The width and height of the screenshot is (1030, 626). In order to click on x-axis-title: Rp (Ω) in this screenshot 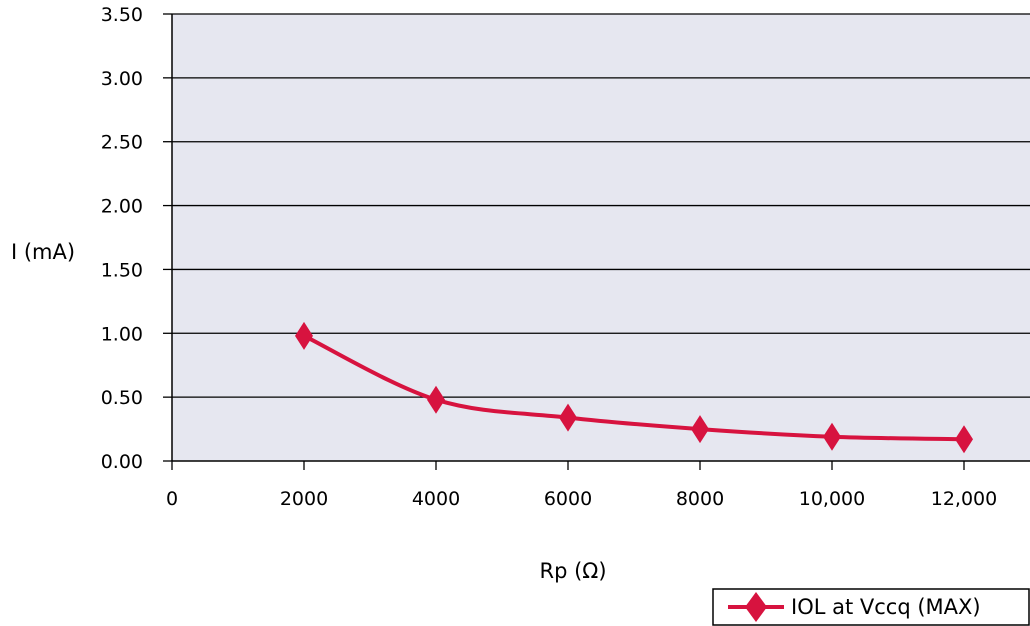, I will do `click(572, 571)`.